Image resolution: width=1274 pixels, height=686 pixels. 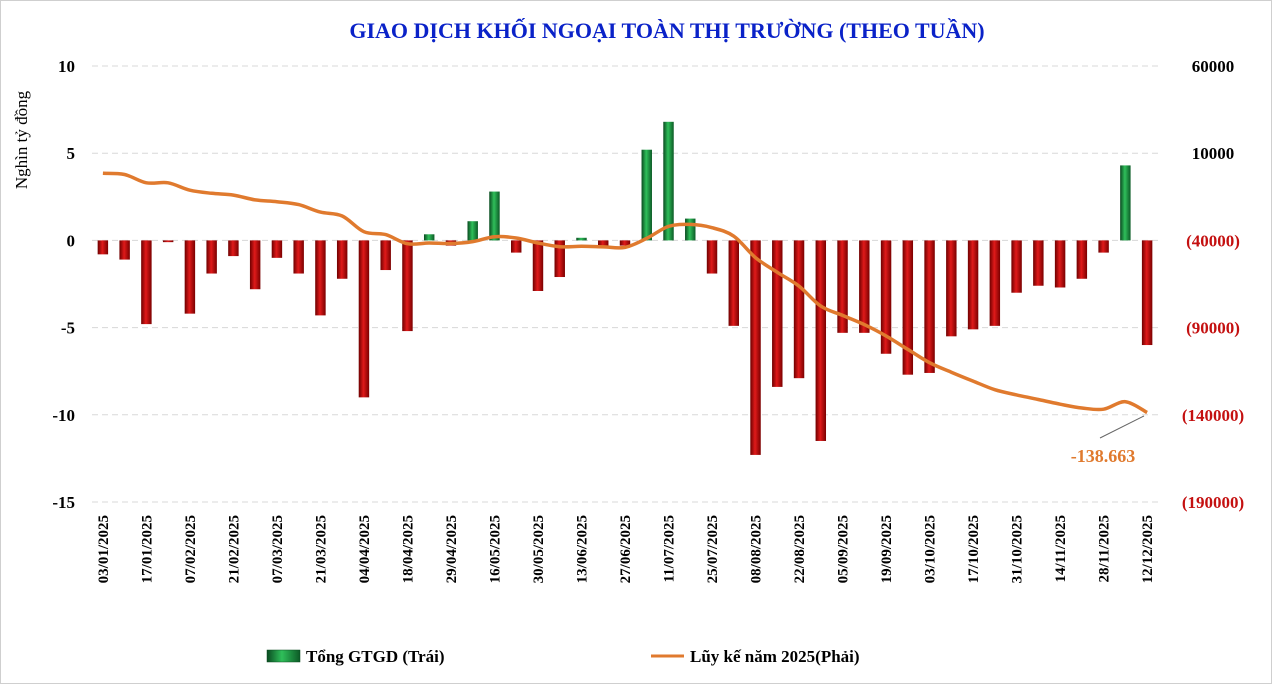 What do you see at coordinates (71, 240) in the screenshot?
I see `y-tick-label-left: 0` at bounding box center [71, 240].